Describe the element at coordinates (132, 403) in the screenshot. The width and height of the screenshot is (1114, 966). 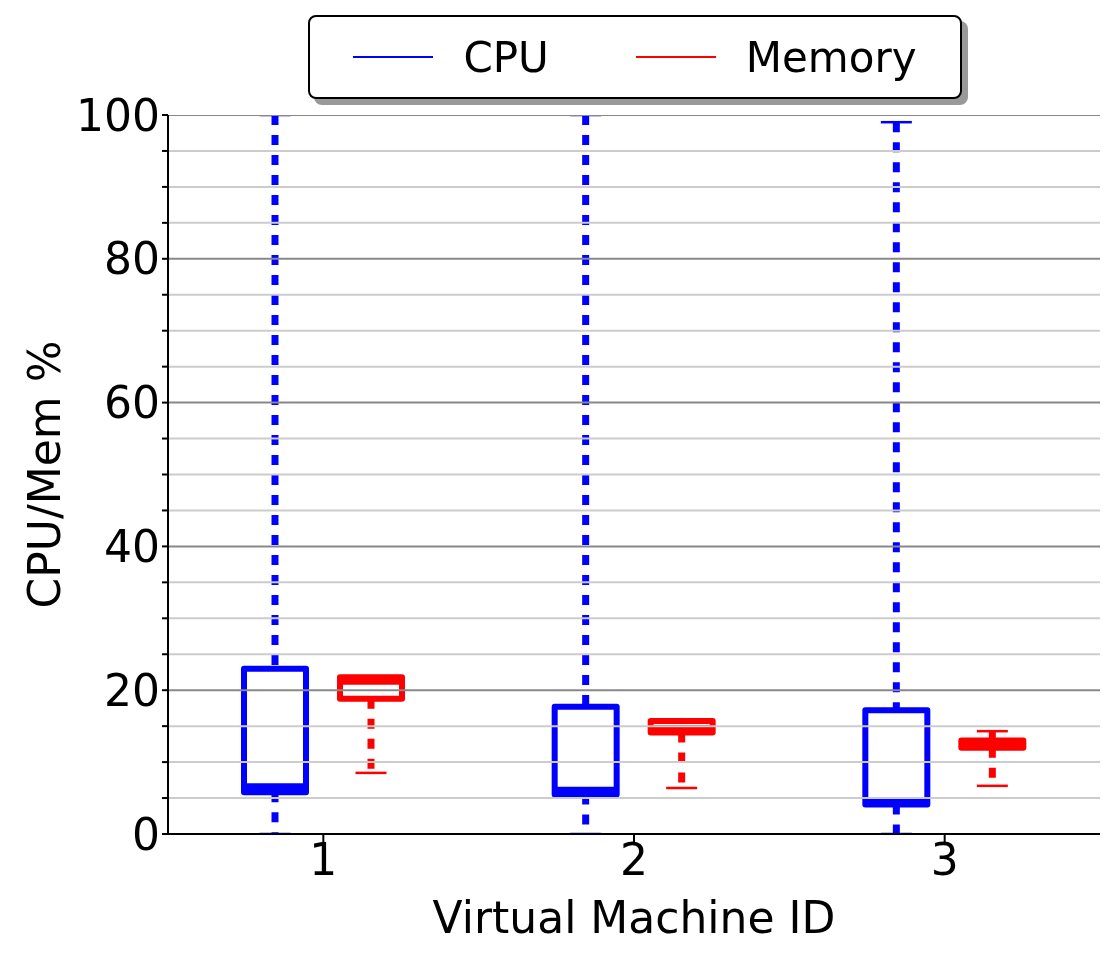
I see `y-tick-label: 60` at that location.